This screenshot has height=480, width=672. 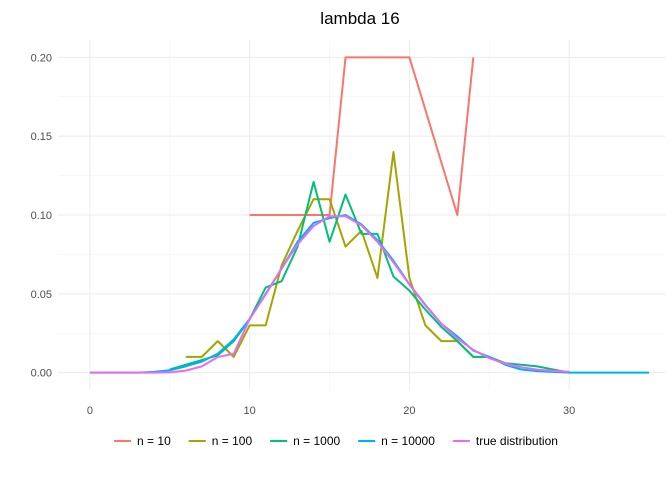 What do you see at coordinates (359, 18) in the screenshot?
I see `chart-title: lambda 16` at bounding box center [359, 18].